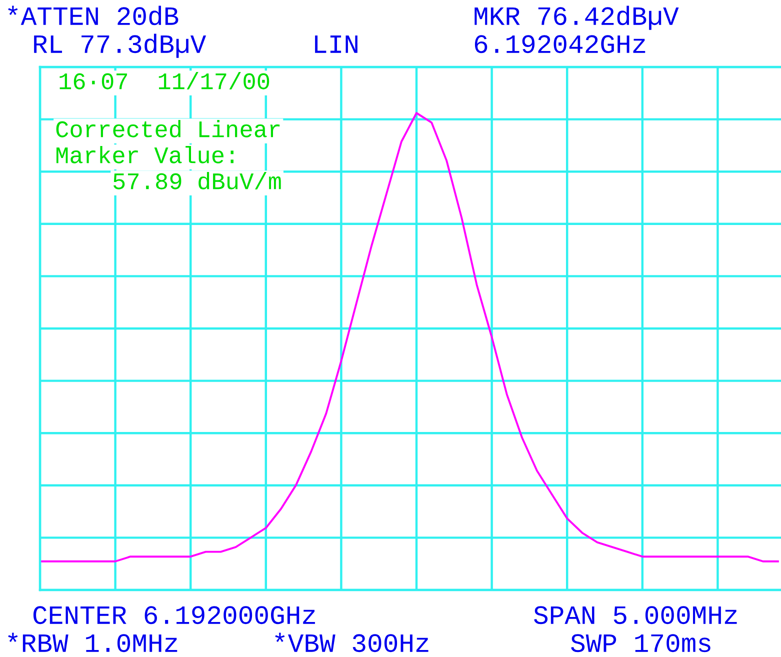 This screenshot has height=657, width=781. Describe the element at coordinates (576, 18) in the screenshot. I see `text: MKR 76.42dBµV` at that location.